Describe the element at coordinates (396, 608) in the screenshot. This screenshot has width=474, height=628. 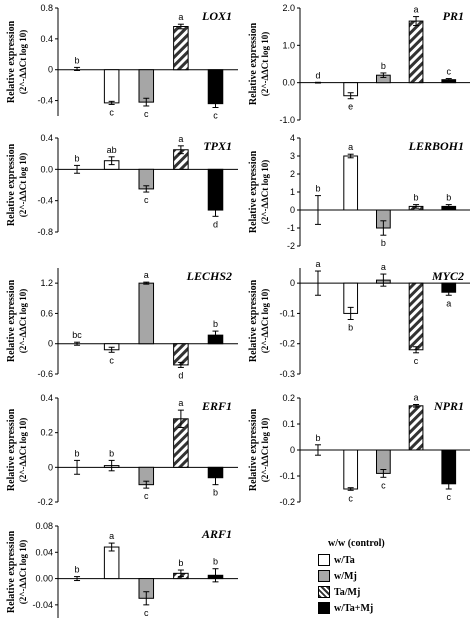
I see `legend-item: w/Ta+Mj` at that location.